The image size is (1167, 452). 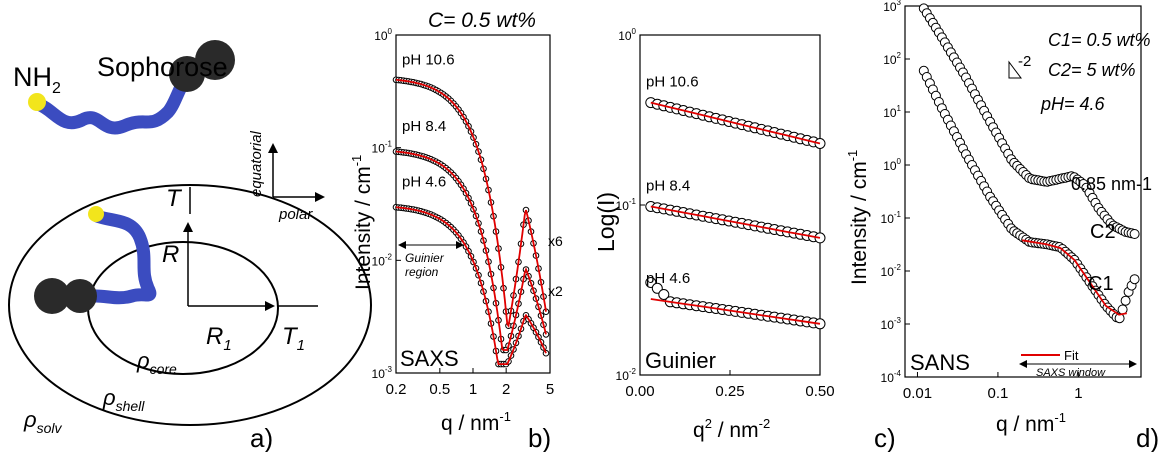 What do you see at coordinates (170, 254) in the screenshot?
I see `R-label: R` at bounding box center [170, 254].